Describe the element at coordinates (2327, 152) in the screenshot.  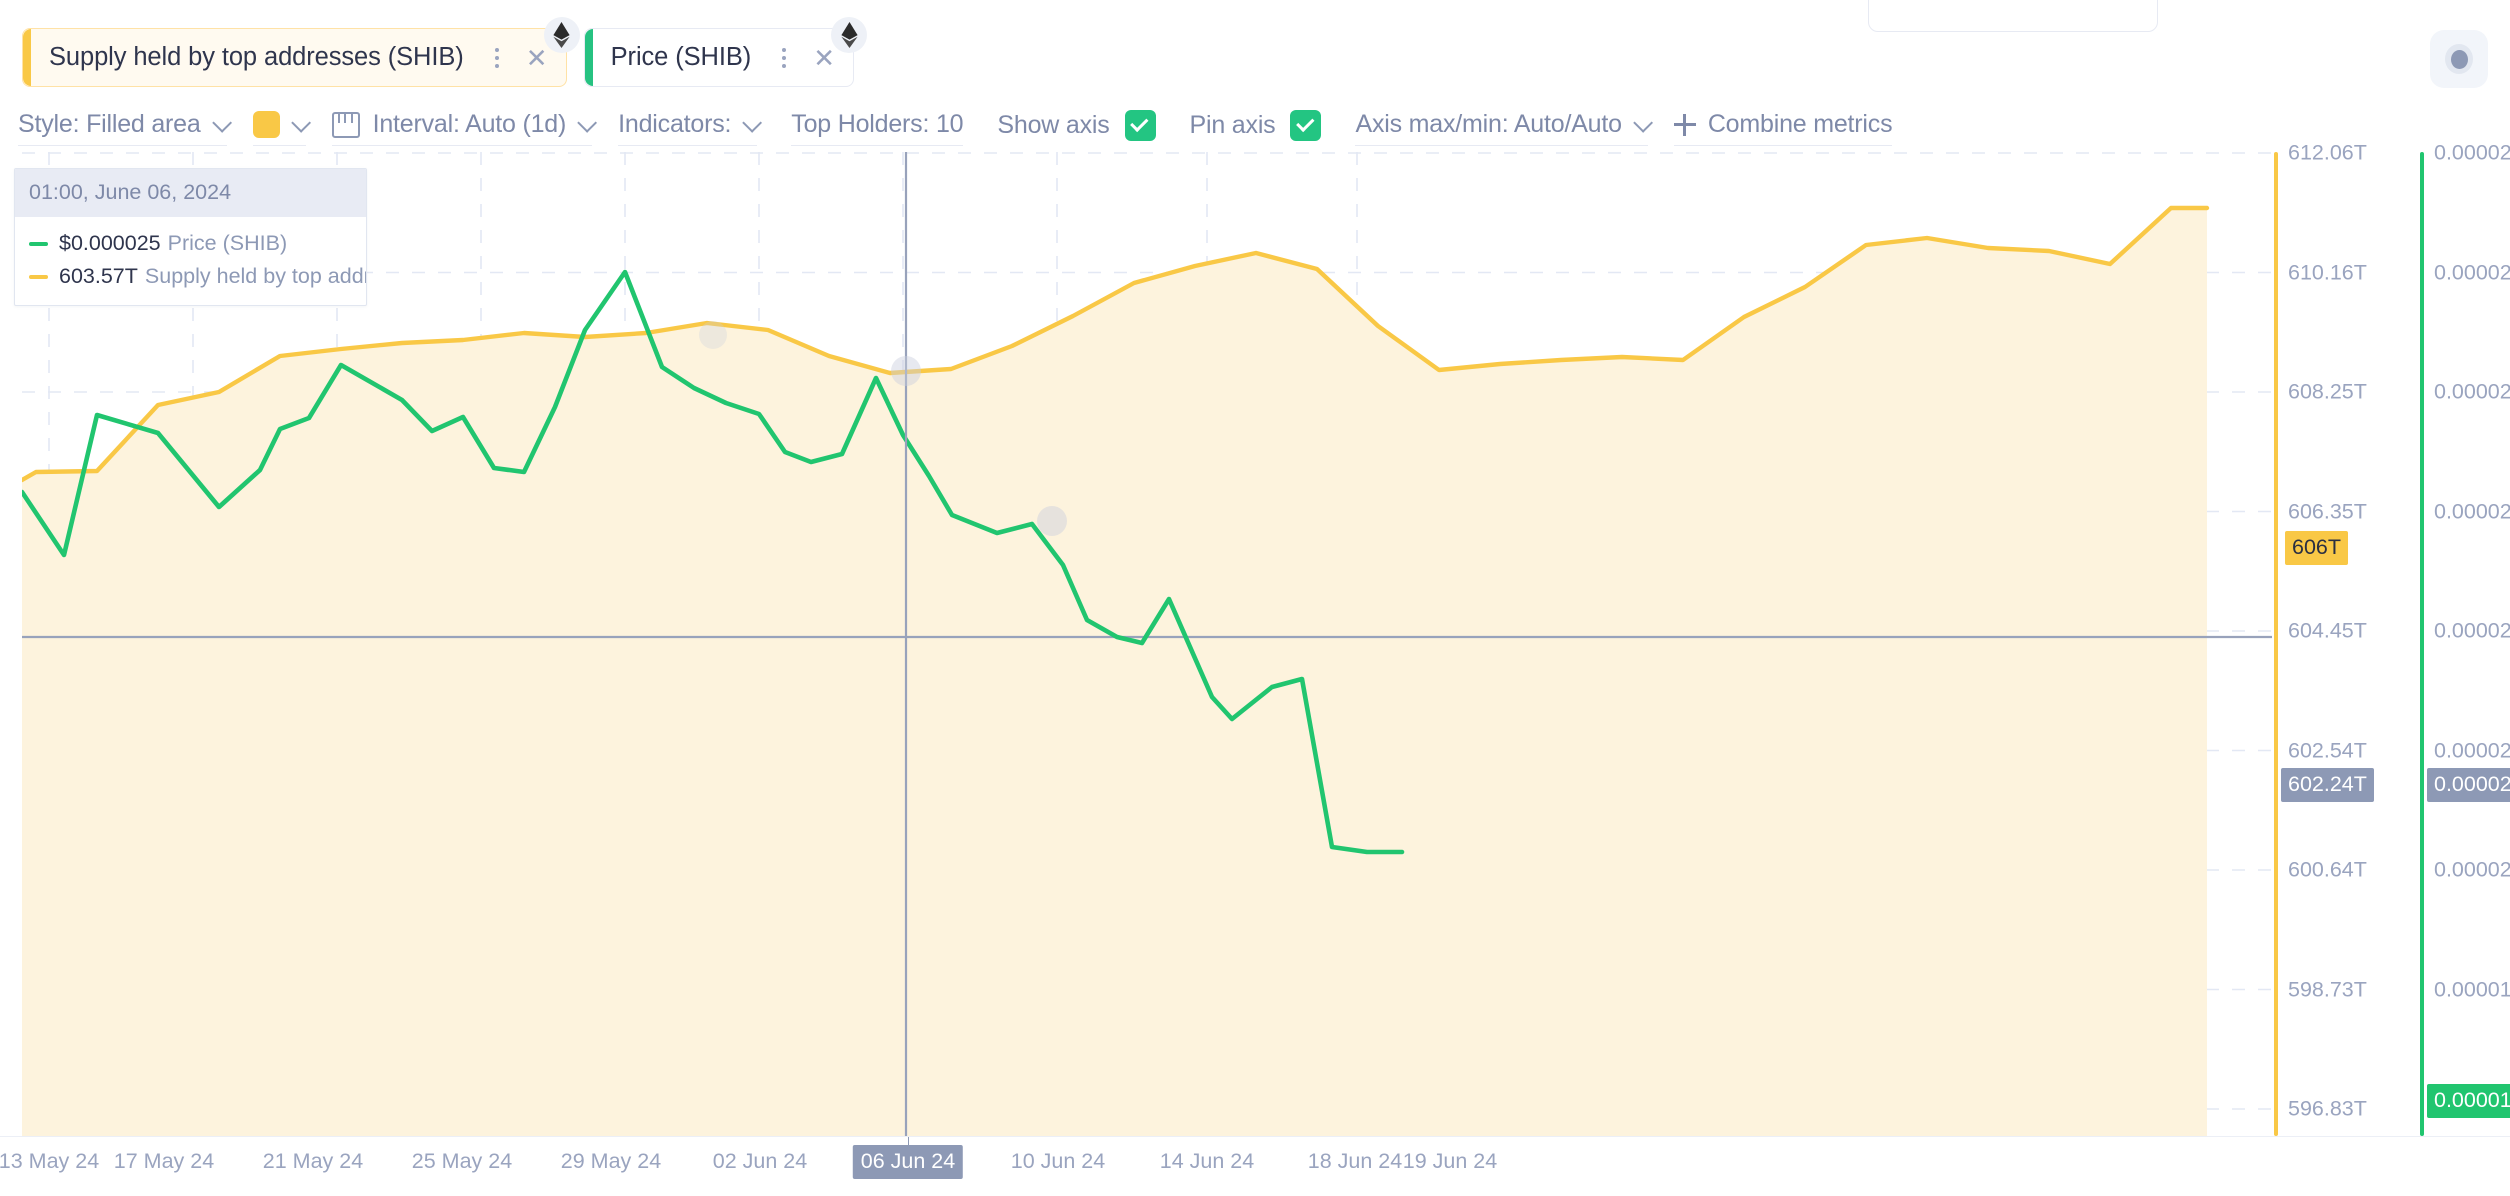
I see `axis-tick-label: 612.06T` at that location.